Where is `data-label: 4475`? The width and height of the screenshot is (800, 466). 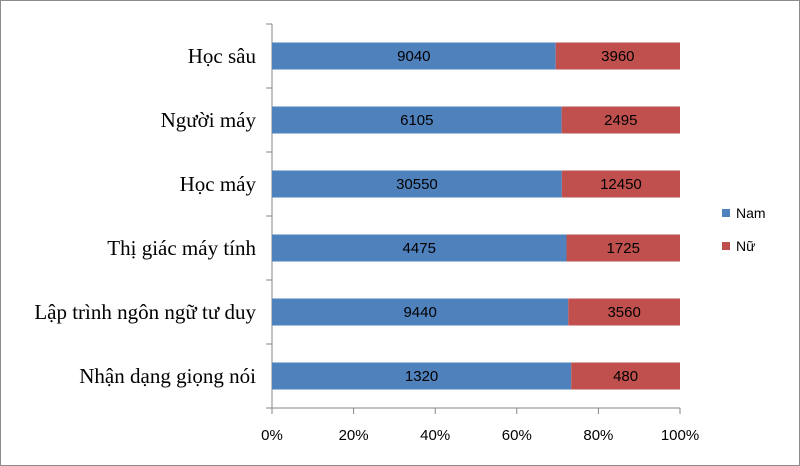 data-label: 4475 is located at coordinates (419, 248).